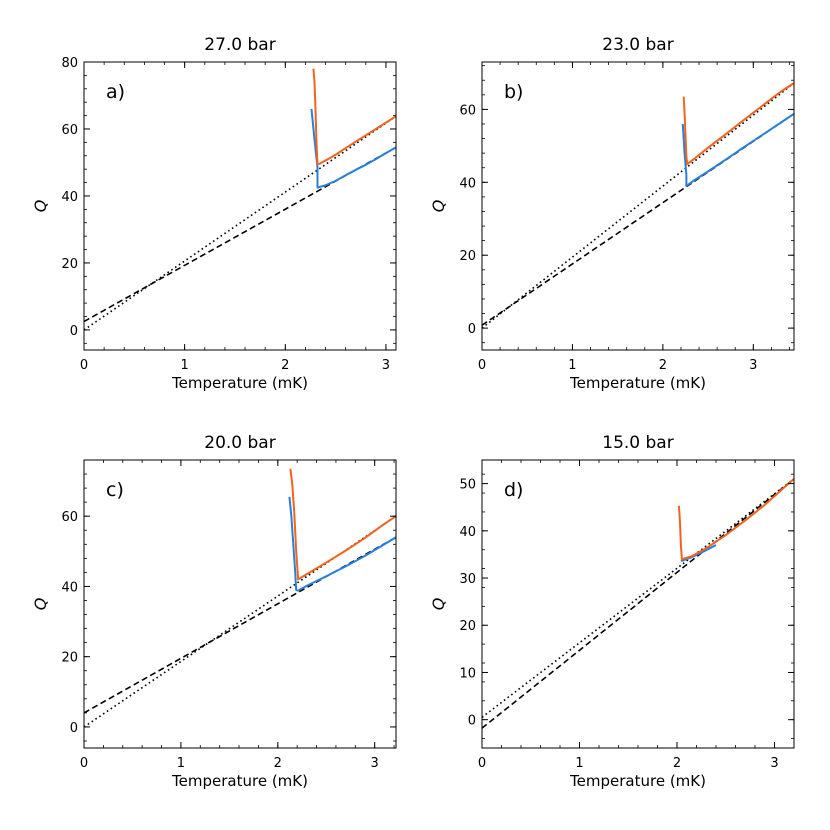 The width and height of the screenshot is (830, 830). Describe the element at coordinates (69, 63) in the screenshot. I see `y-tick-label: 80` at that location.